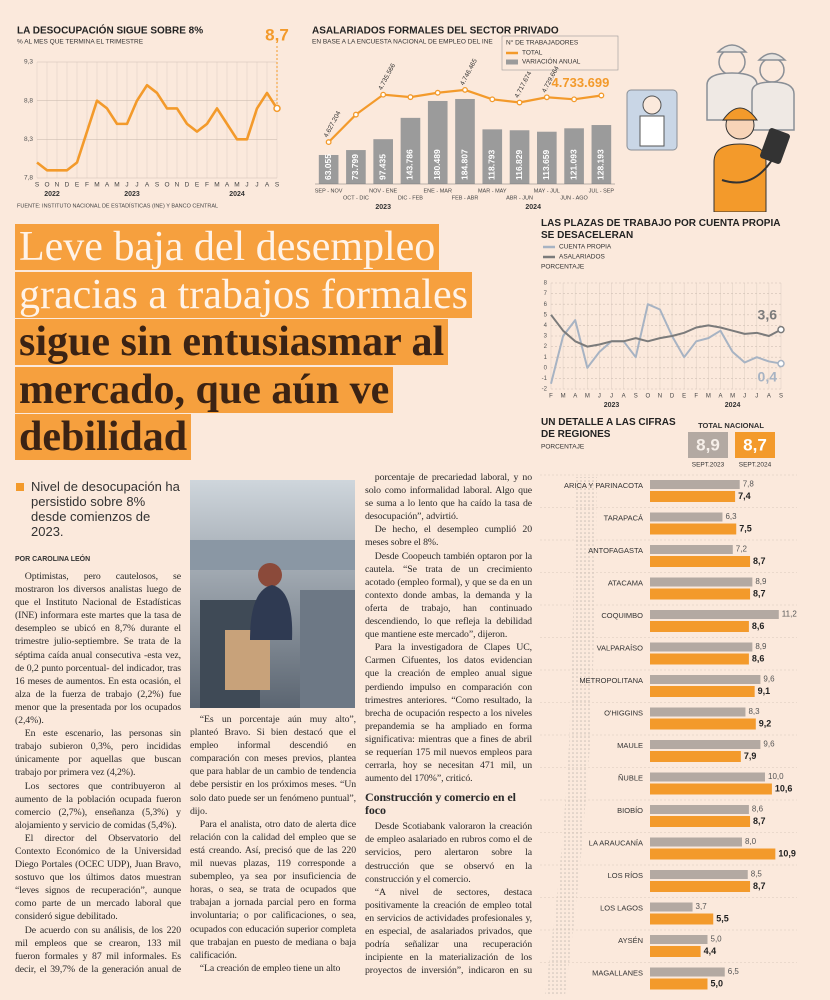  I want to click on bar-label: 11,2, so click(790, 614).